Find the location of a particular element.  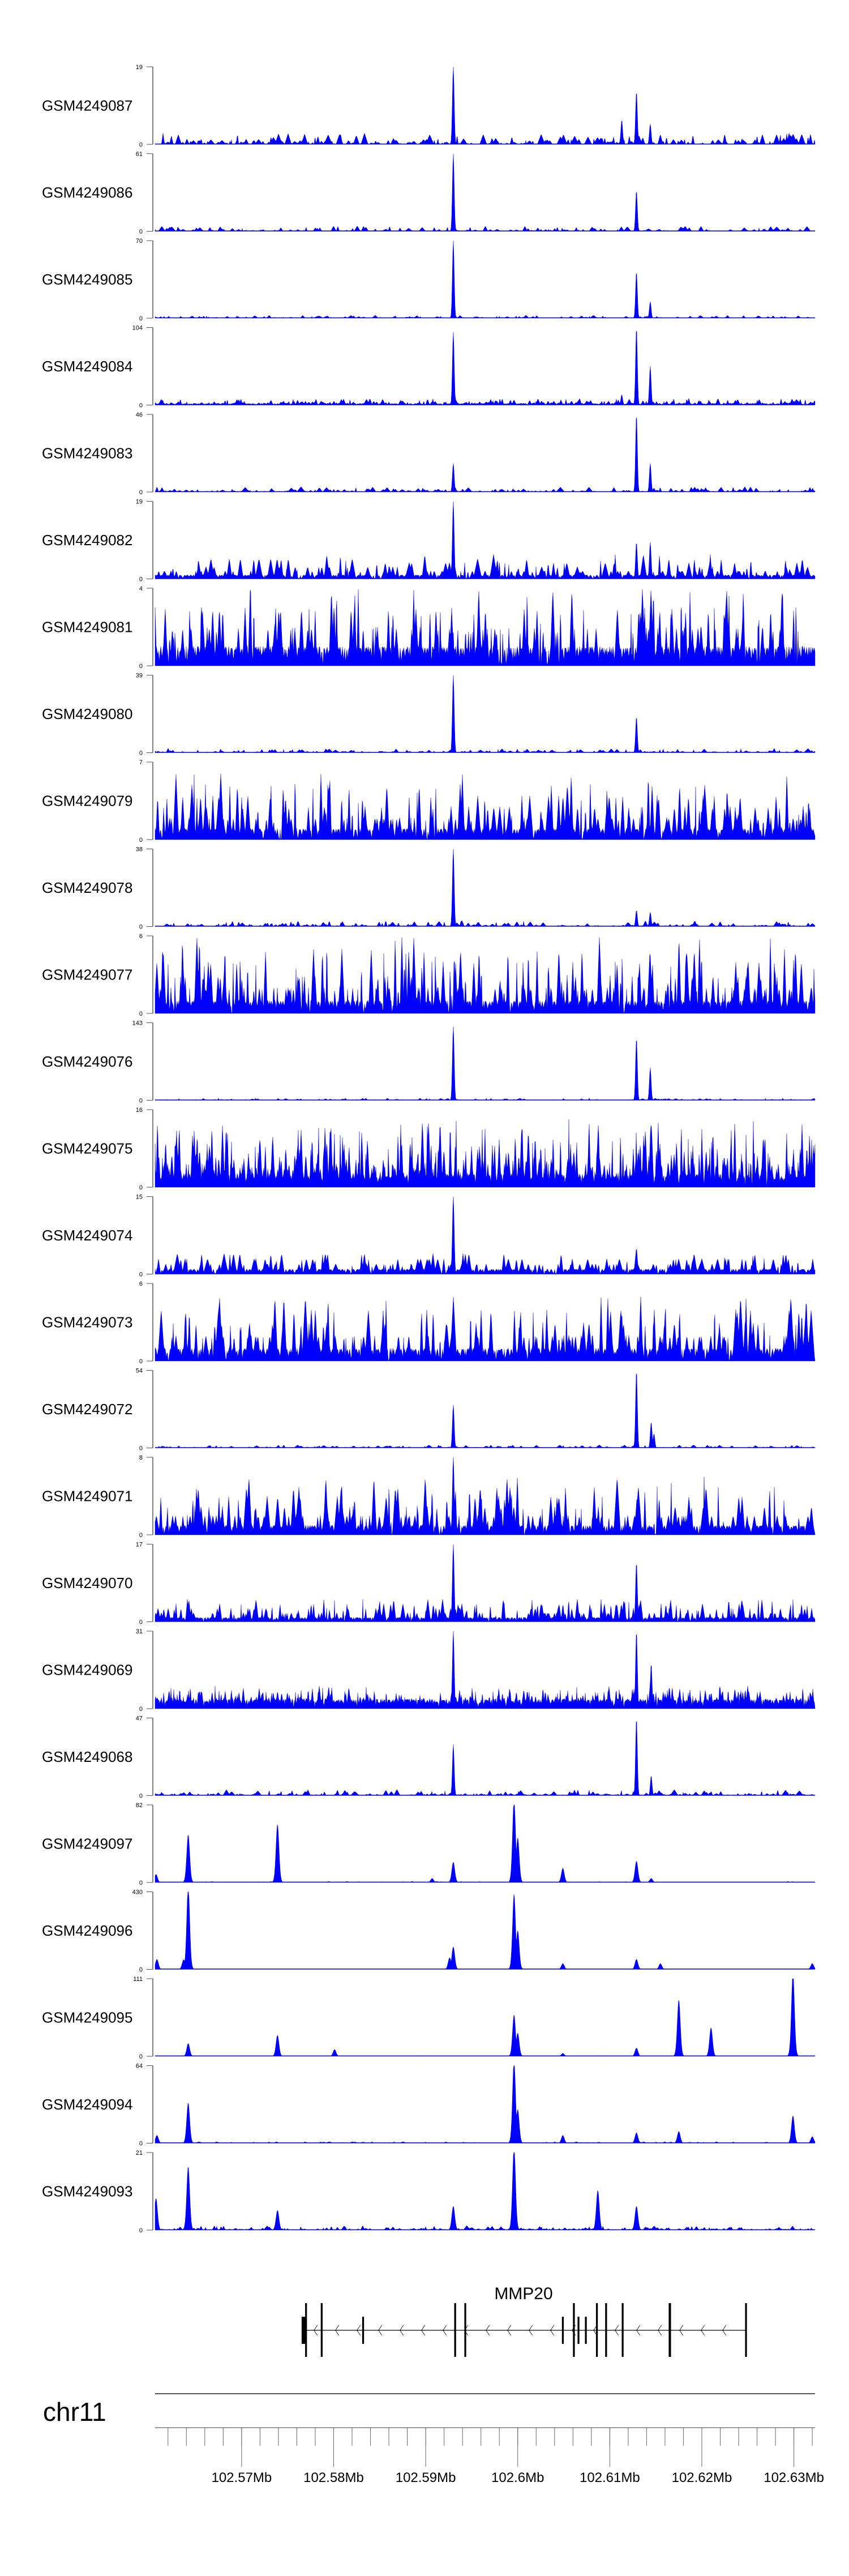

x-tick-label: 102.59Mb is located at coordinates (426, 2477).